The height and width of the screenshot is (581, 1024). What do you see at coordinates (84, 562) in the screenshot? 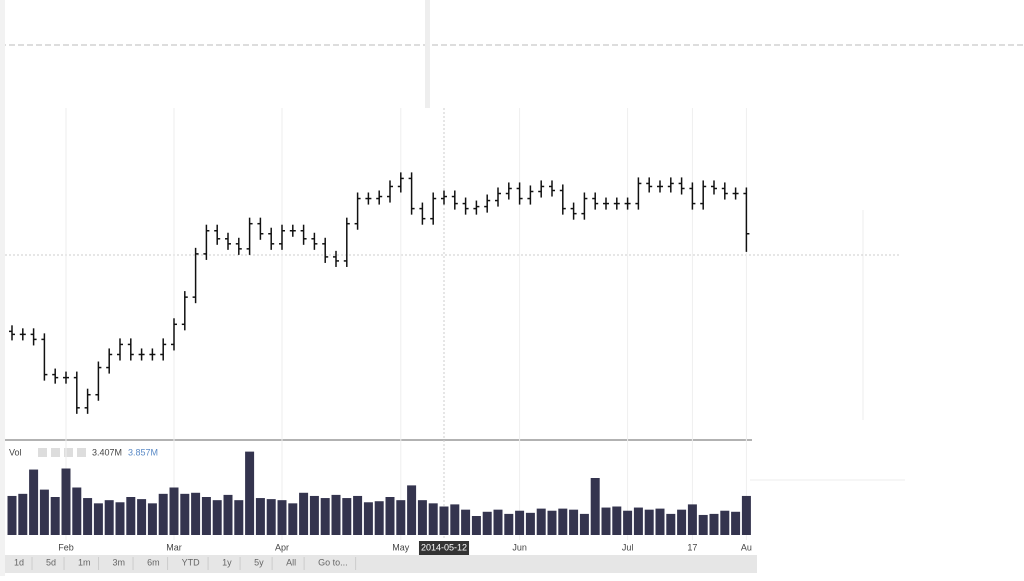
I see `range-button: 1m` at bounding box center [84, 562].